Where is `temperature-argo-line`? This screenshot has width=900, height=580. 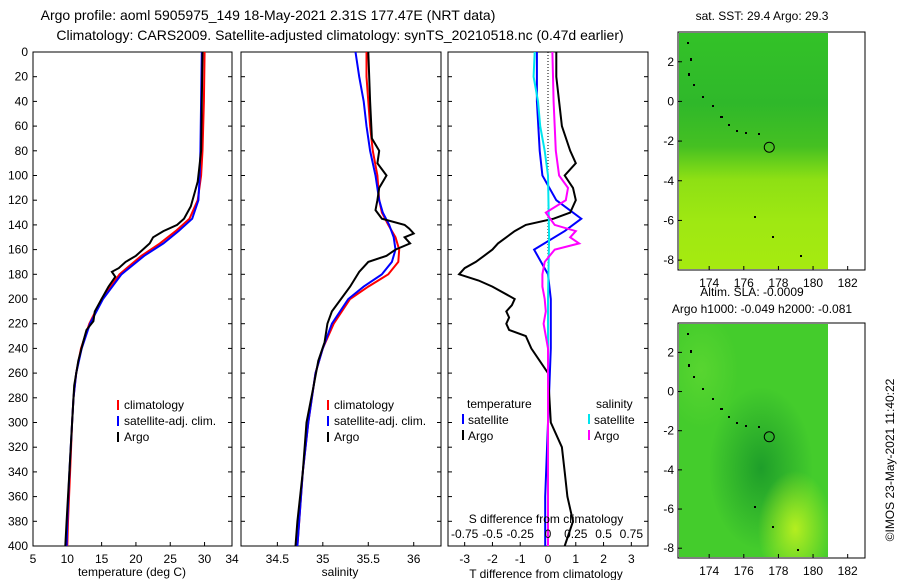 temperature-argo-line is located at coordinates (134, 299).